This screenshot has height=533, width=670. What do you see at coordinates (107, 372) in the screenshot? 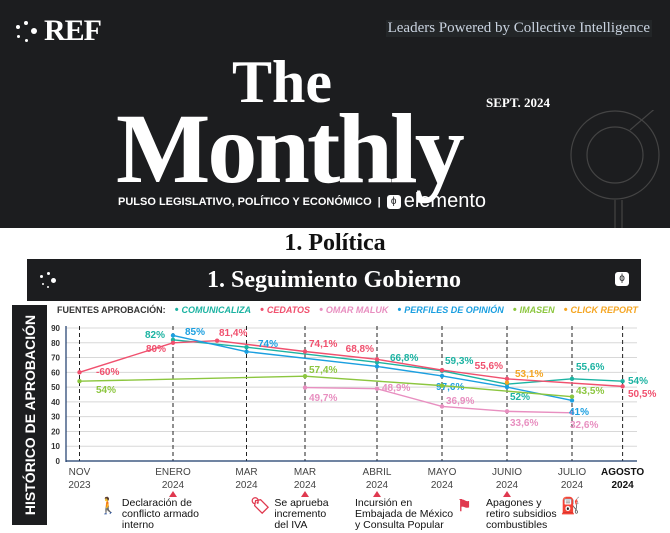
I see `data-label: -60%` at bounding box center [107, 372].